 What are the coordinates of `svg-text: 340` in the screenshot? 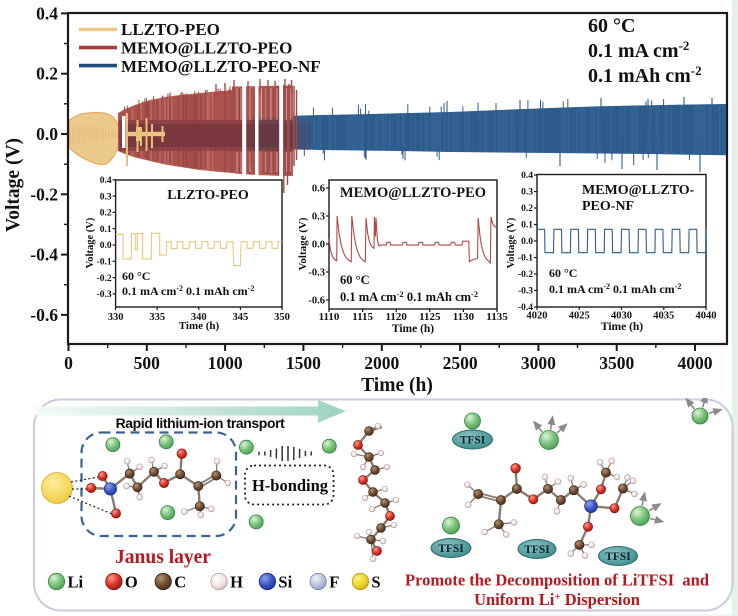 It's located at (199, 317).